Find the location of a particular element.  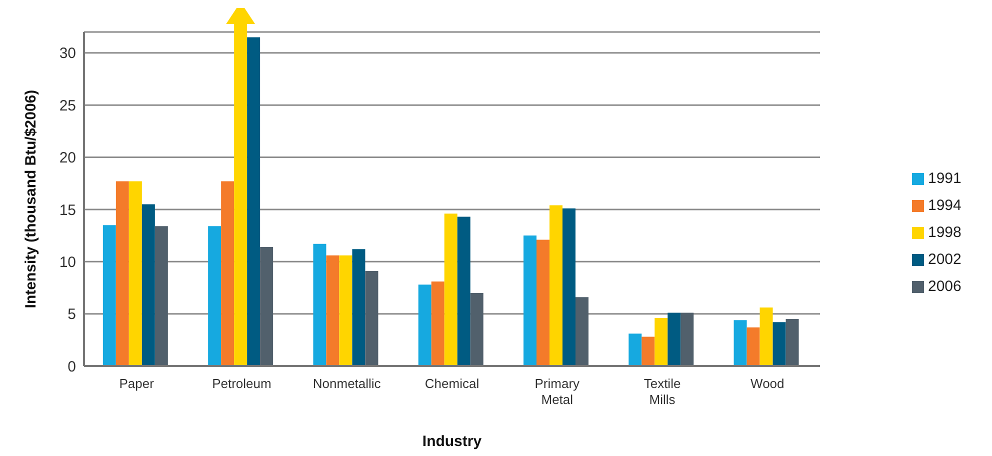

x-tick-label: Nonmetallic is located at coordinates (347, 383).